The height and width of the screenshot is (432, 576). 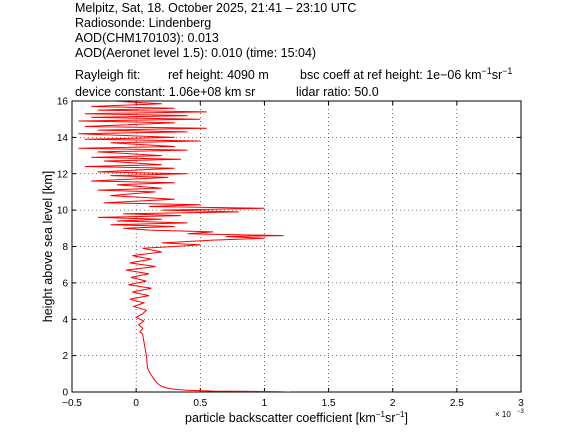 What do you see at coordinates (63, 174) in the screenshot?
I see `y-tick-label: 12` at bounding box center [63, 174].